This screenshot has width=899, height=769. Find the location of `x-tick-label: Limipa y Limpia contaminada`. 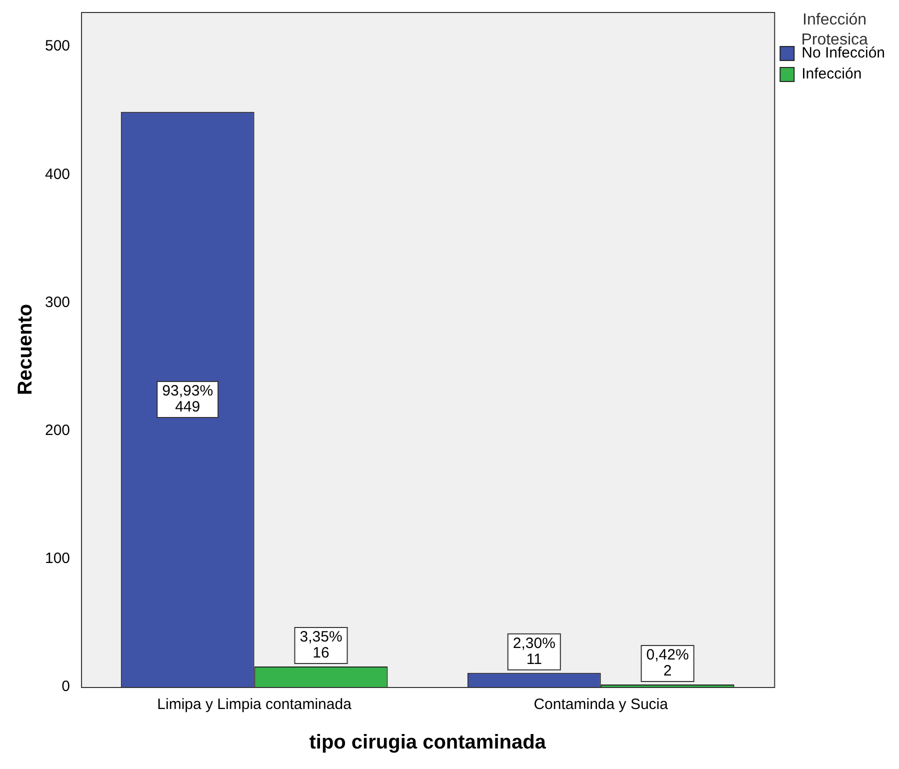

x-tick-label: Limipa y Limpia contaminada is located at coordinates (254, 705).